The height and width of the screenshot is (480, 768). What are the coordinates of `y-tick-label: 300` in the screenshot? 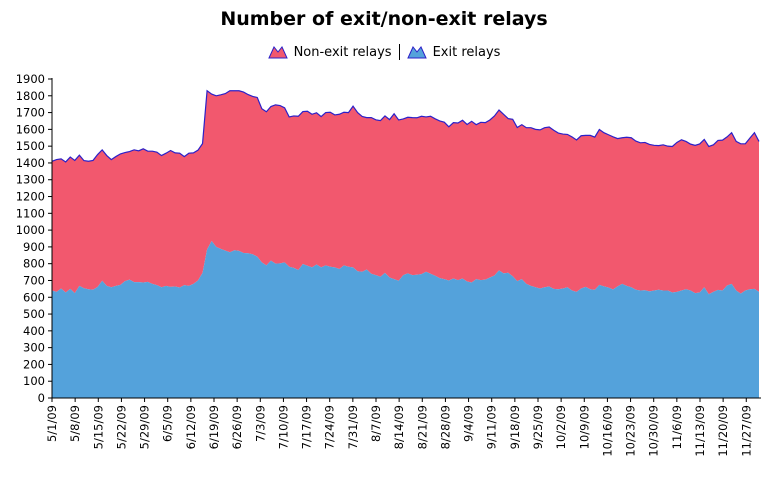 It's located at (34, 348).